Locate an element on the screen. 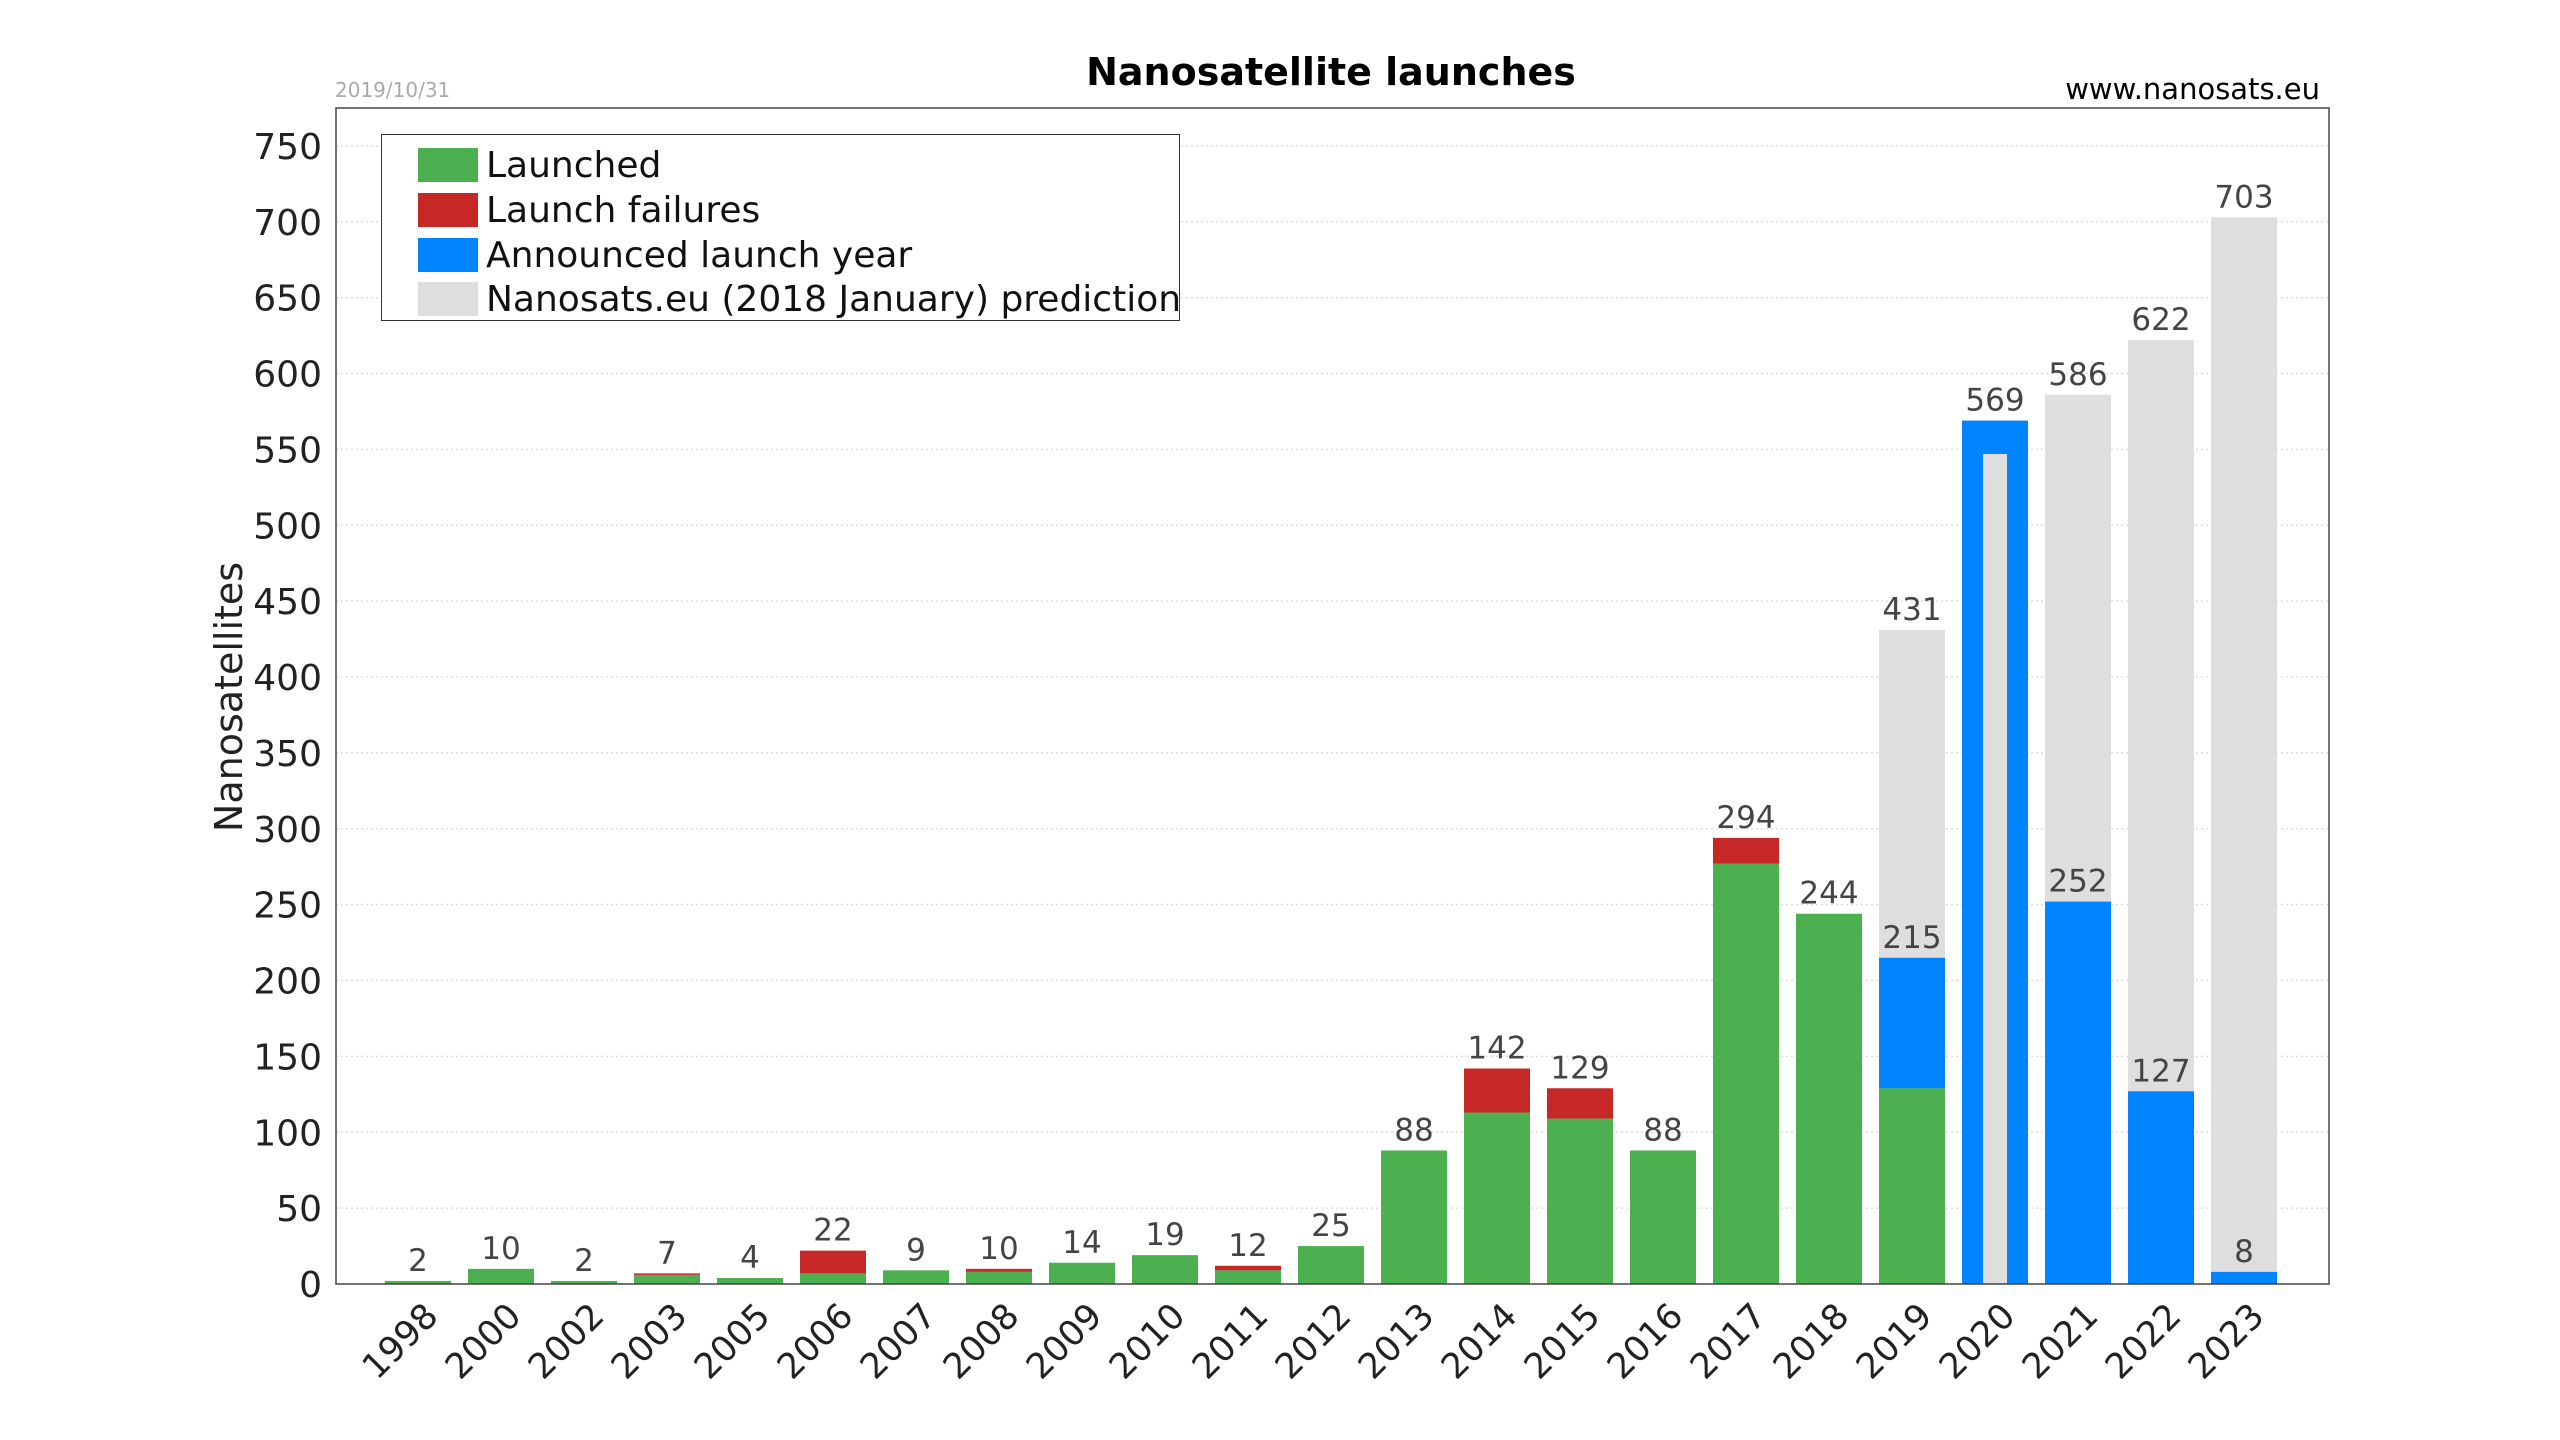  x-tick-label: 2017 is located at coordinates (1728, 1341).